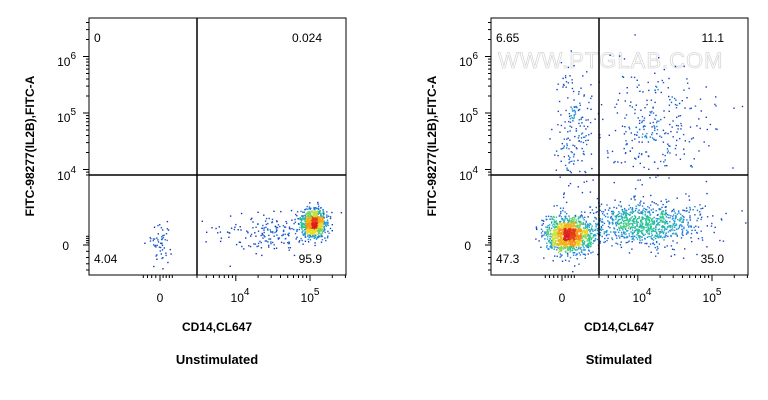 Image resolution: width=768 pixels, height=400 pixels. What do you see at coordinates (64, 118) in the screenshot?
I see `tick-base: 10` at bounding box center [64, 118].